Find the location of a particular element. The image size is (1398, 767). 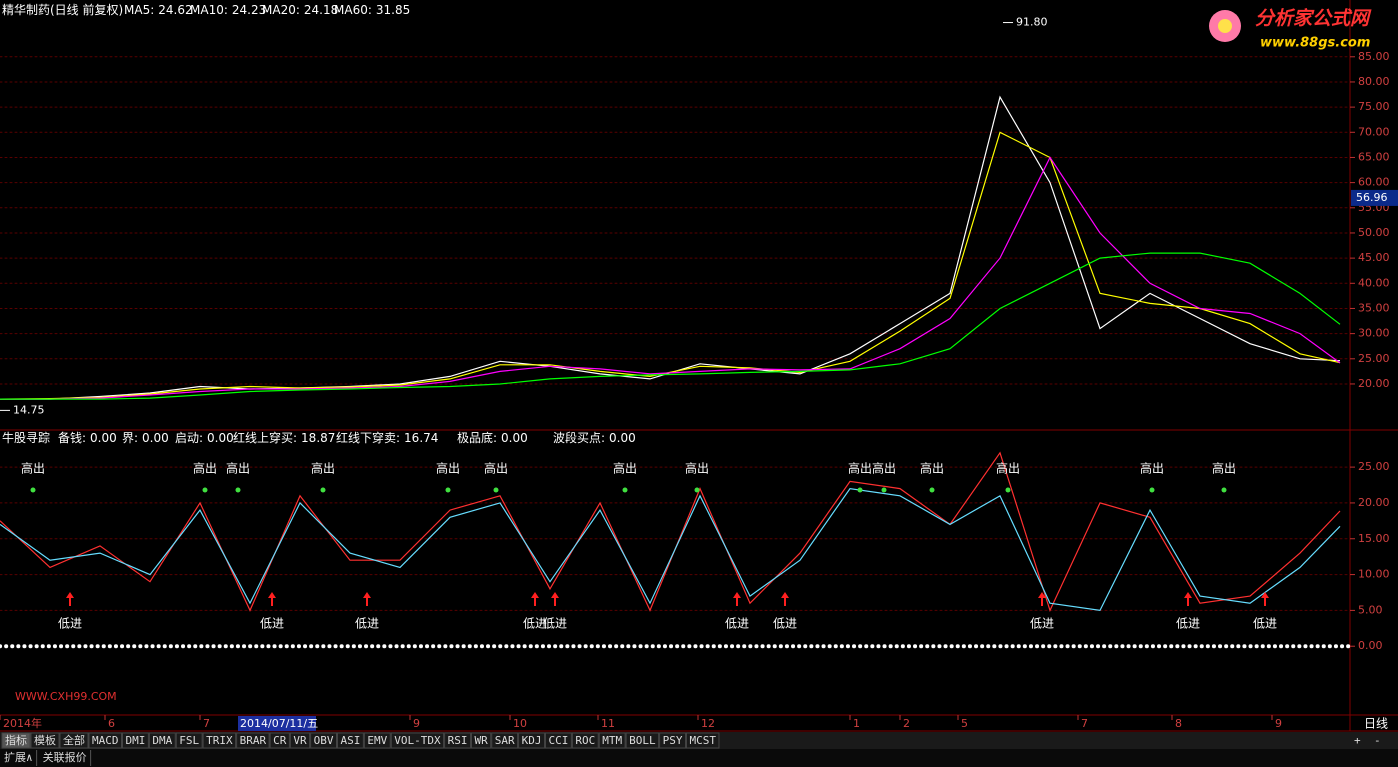

toolbar-tab: TRIX is located at coordinates (219, 740).